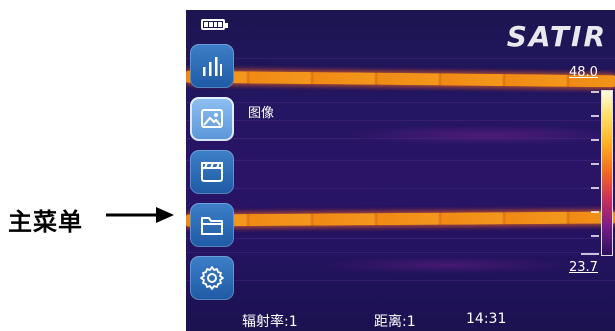  I want to click on gear-icon, so click(212, 278).